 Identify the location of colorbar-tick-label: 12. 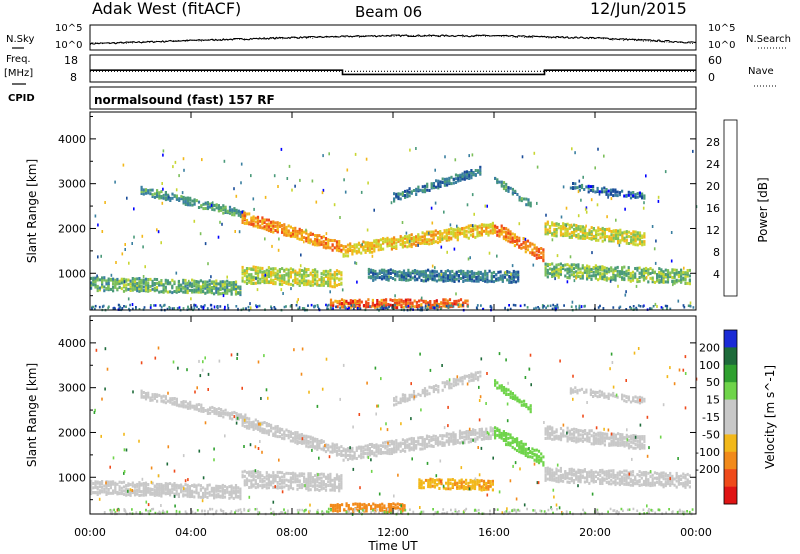
(713, 230).